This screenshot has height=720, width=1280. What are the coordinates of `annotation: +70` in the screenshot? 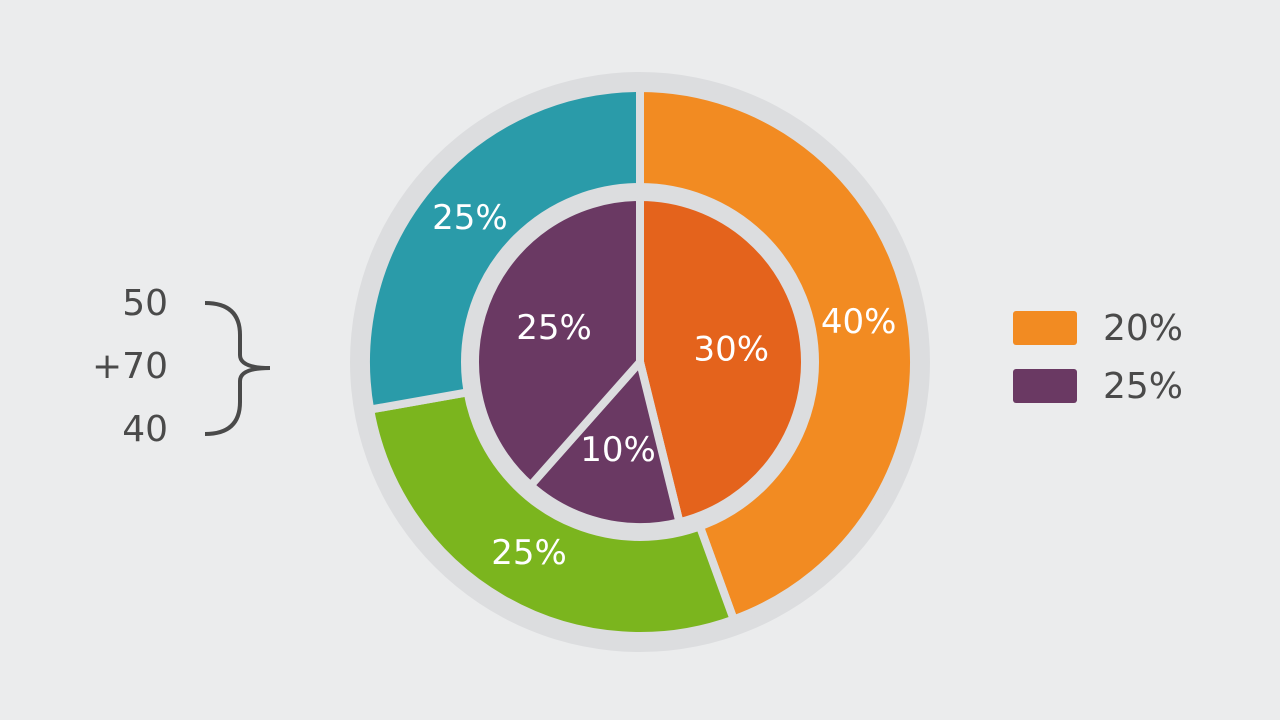 It's located at (130, 366).